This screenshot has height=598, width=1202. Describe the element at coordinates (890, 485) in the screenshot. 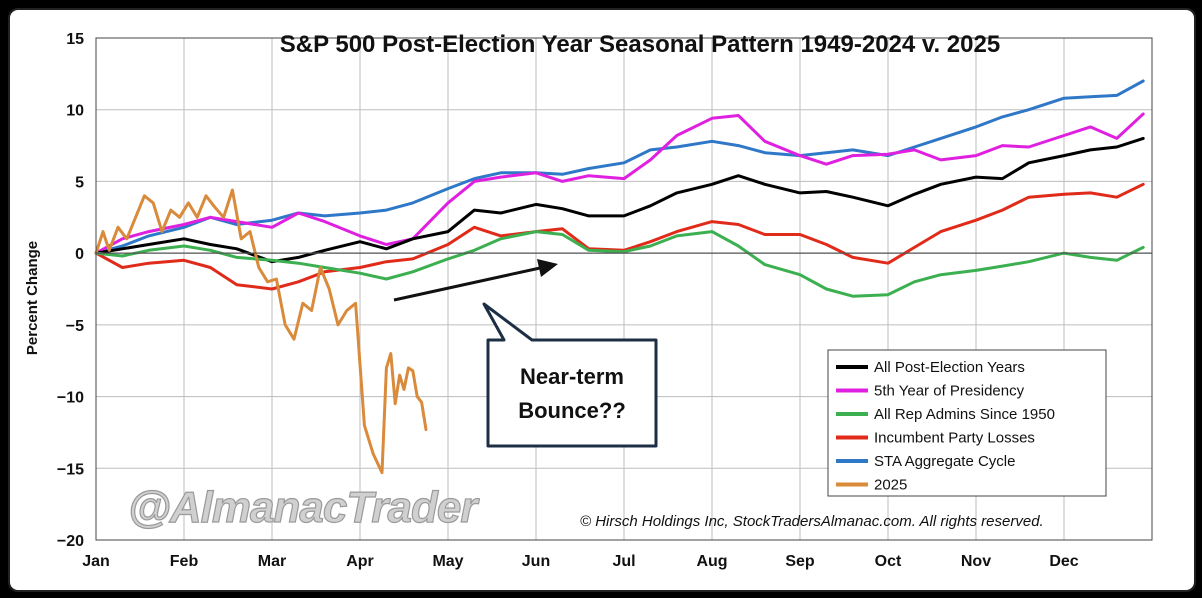

I see `legend-label: 2025` at that location.